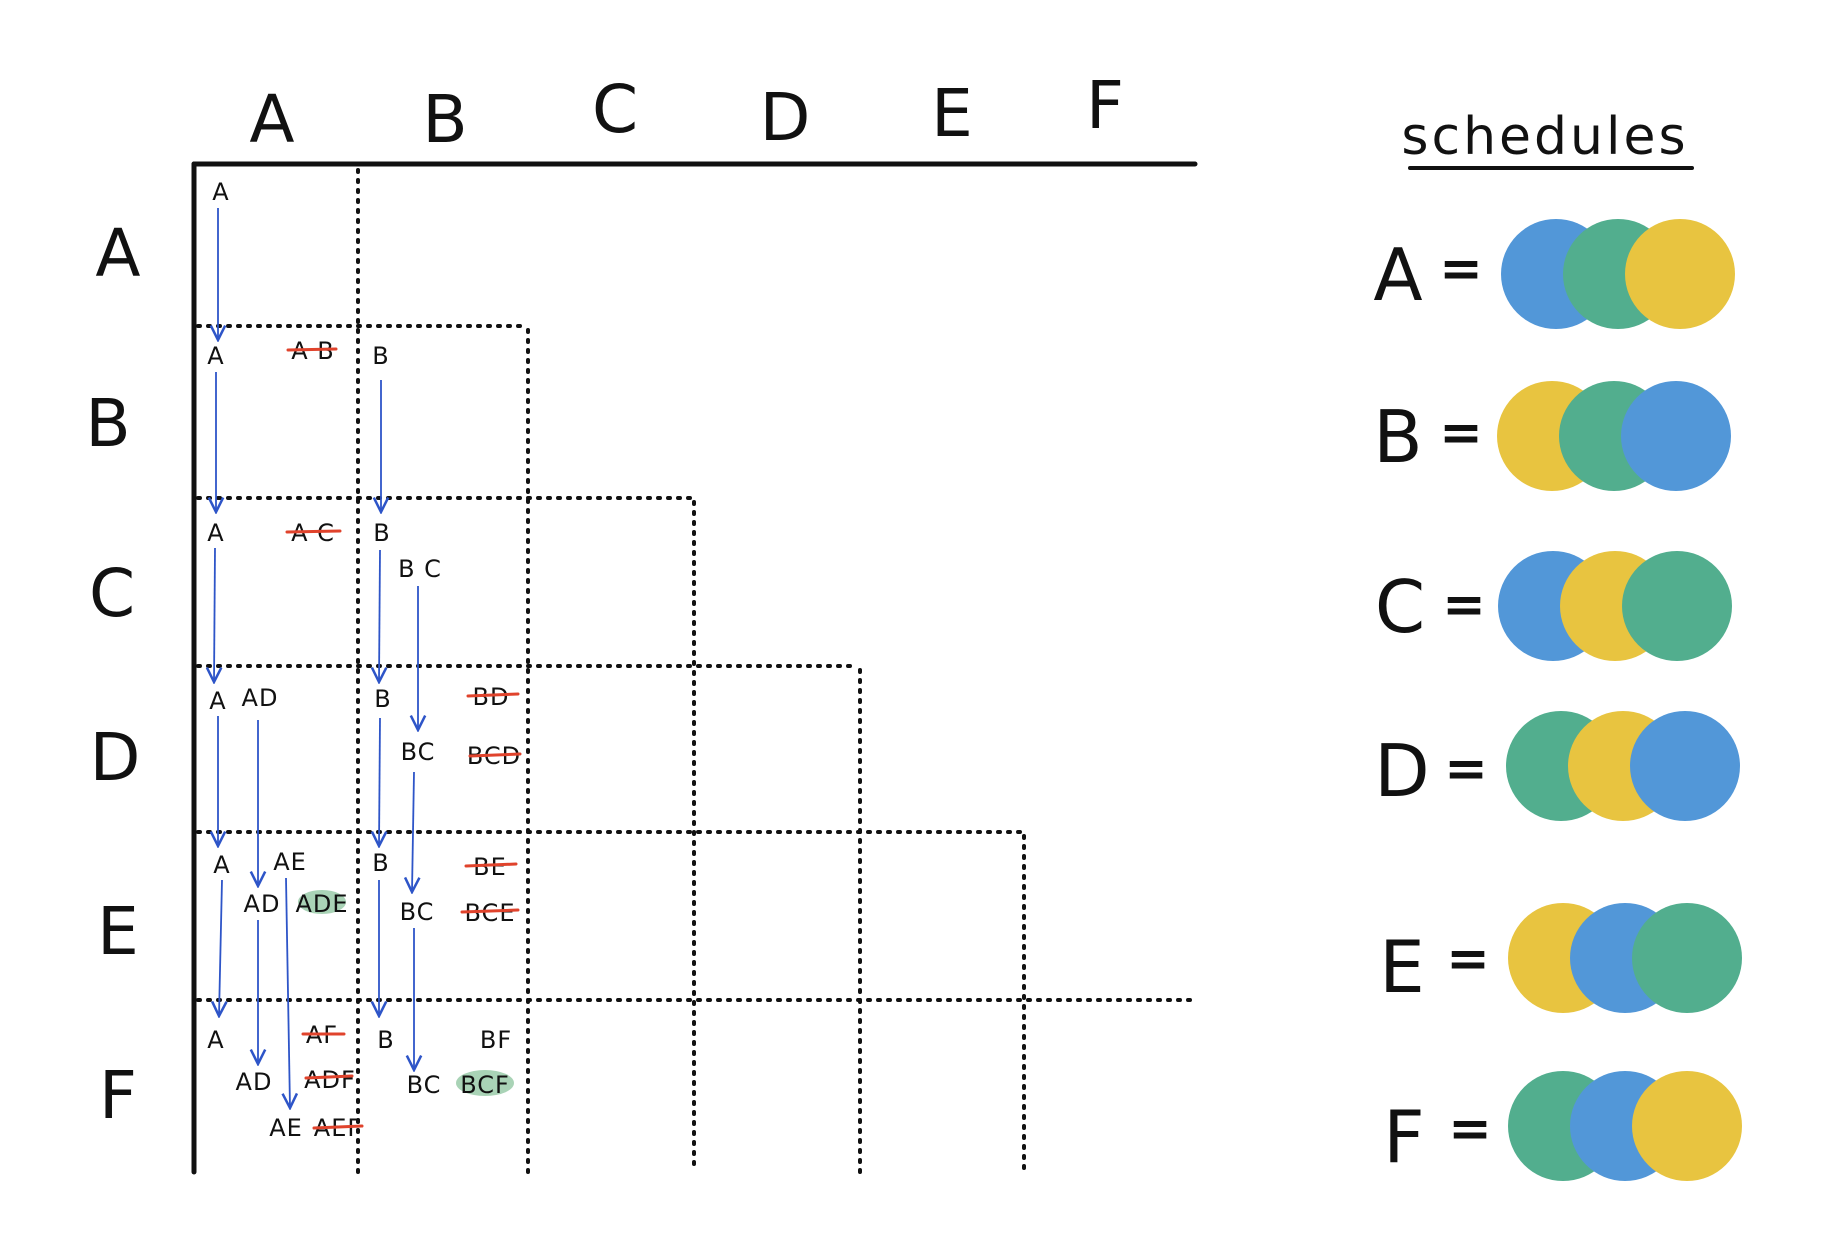 The width and height of the screenshot is (1834, 1252). I want to click on strike-ab, so click(312, 349).